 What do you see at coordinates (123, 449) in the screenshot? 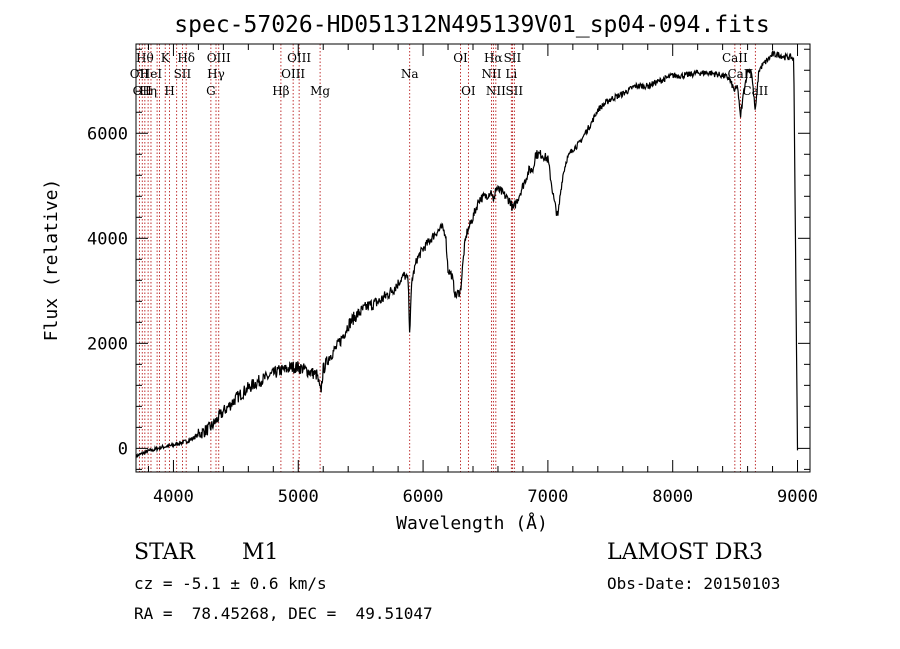
I see `y-tick-label: 0` at bounding box center [123, 449].